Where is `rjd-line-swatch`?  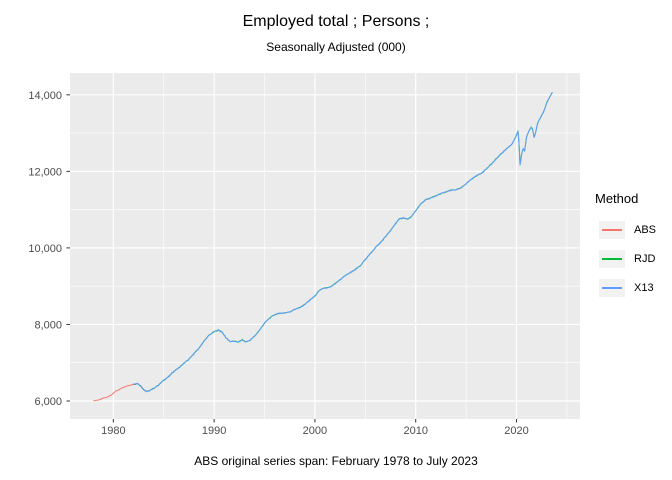
rjd-line-swatch is located at coordinates (612, 258).